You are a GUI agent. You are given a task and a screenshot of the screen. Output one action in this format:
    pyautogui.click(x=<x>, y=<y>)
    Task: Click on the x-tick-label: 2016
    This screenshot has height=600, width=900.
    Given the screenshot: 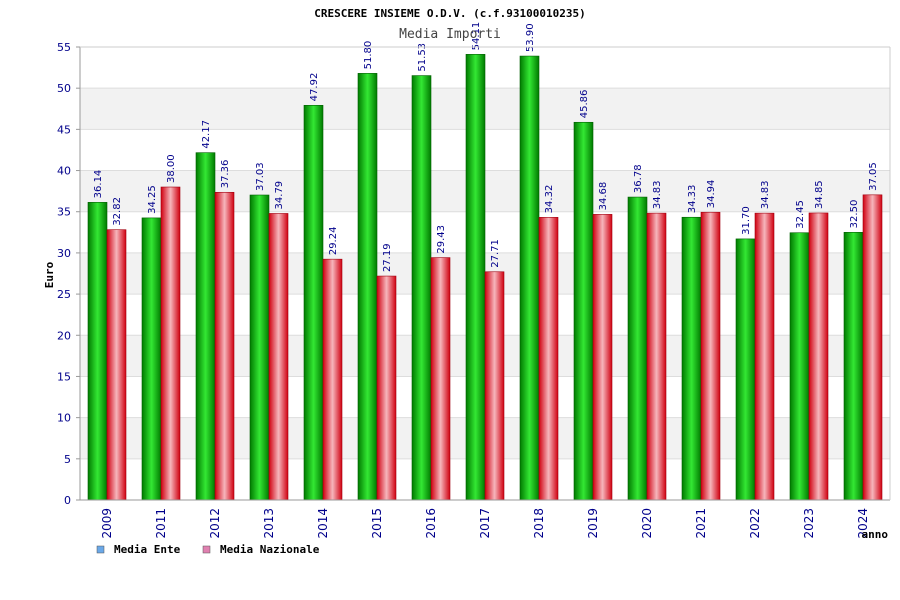 What is the action you would take?
    pyautogui.click(x=431, y=523)
    